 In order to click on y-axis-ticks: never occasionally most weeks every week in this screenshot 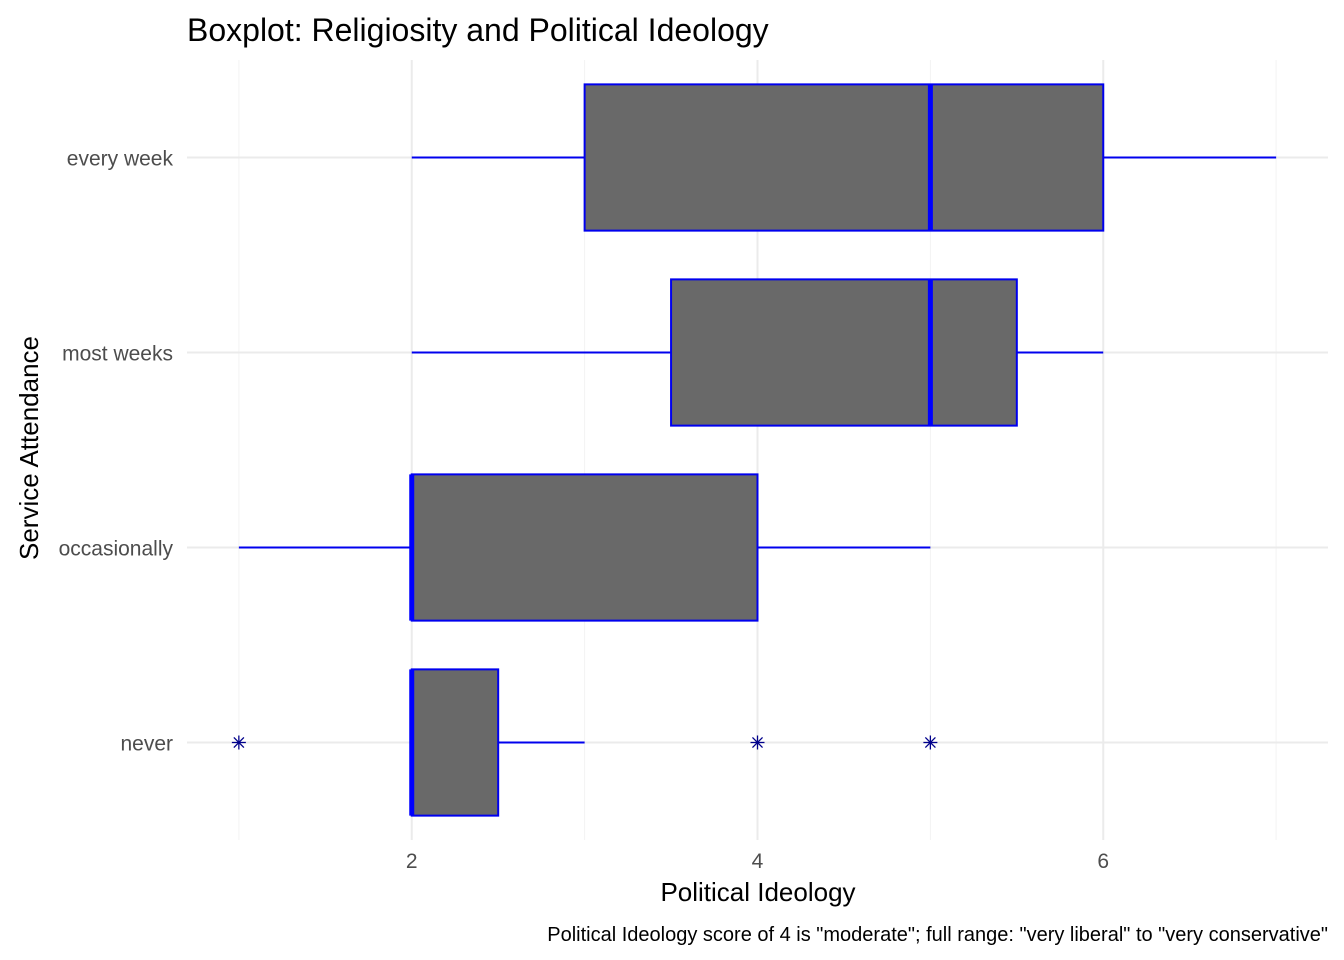, I will do `click(116, 452)`.